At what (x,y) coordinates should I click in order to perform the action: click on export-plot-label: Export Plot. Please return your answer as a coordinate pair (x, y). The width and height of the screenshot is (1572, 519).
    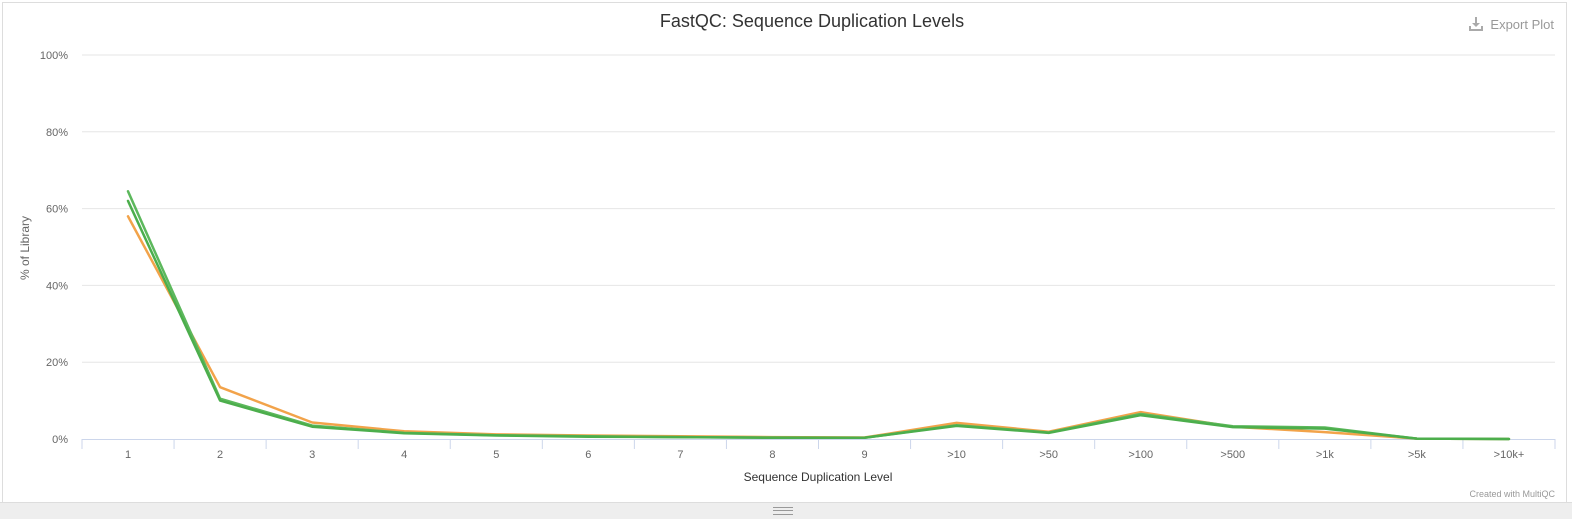
    Looking at the image, I should click on (1522, 24).